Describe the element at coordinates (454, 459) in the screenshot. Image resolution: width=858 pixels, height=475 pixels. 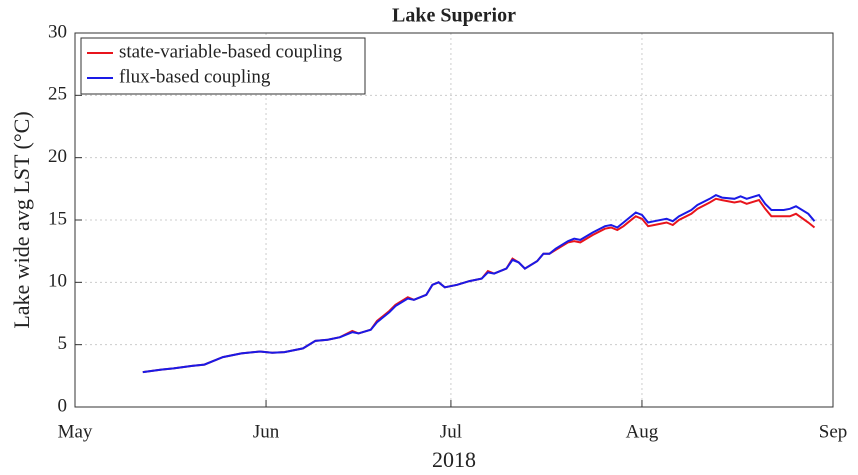
I see `x-axis-label: 2018` at that location.